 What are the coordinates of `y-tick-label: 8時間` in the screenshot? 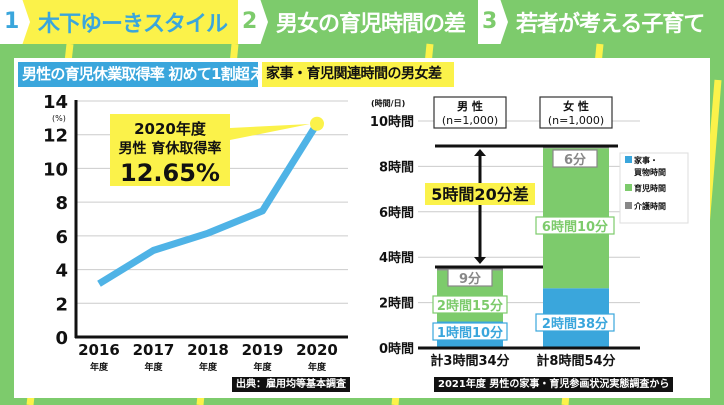 It's located at (396, 167).